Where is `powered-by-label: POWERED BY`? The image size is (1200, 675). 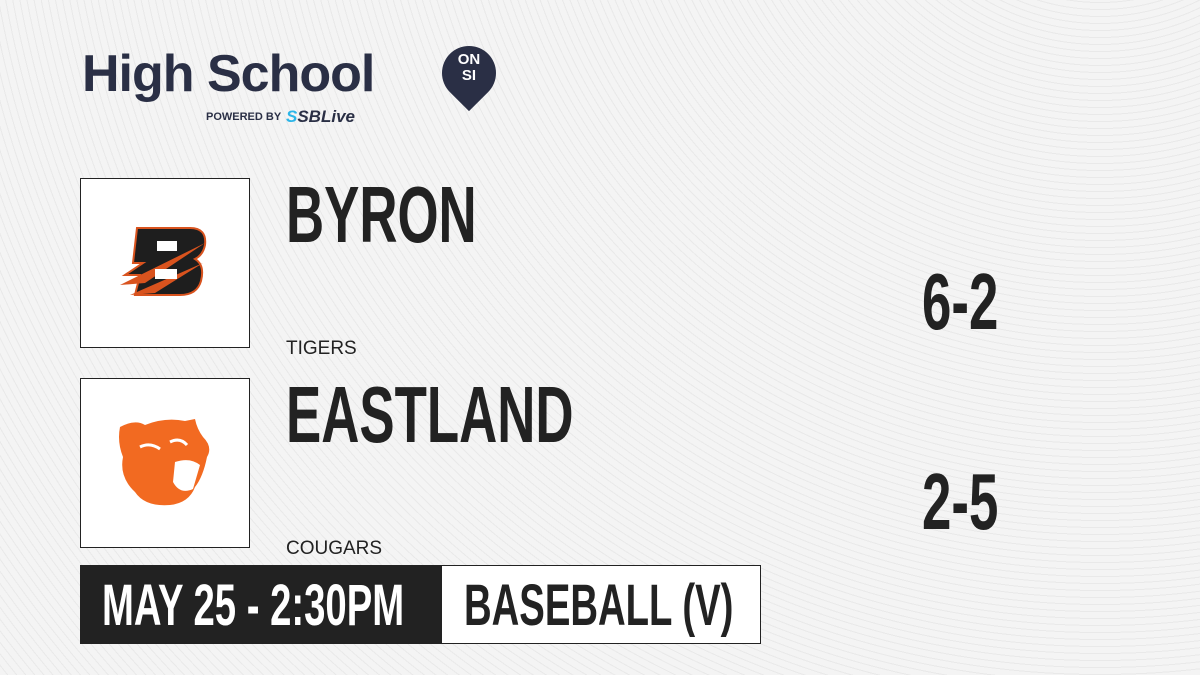
powered-by-label: POWERED BY is located at coordinates (244, 117).